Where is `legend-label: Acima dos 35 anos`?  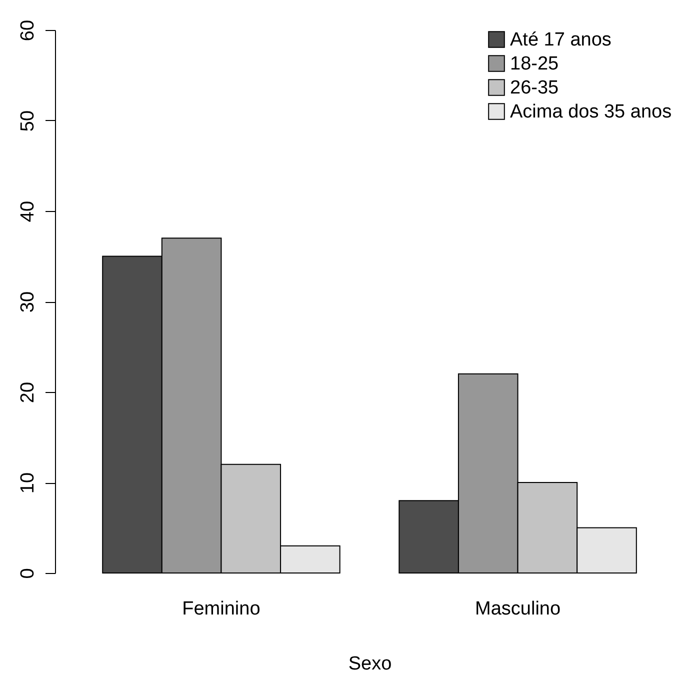
legend-label: Acima dos 35 anos is located at coordinates (591, 112).